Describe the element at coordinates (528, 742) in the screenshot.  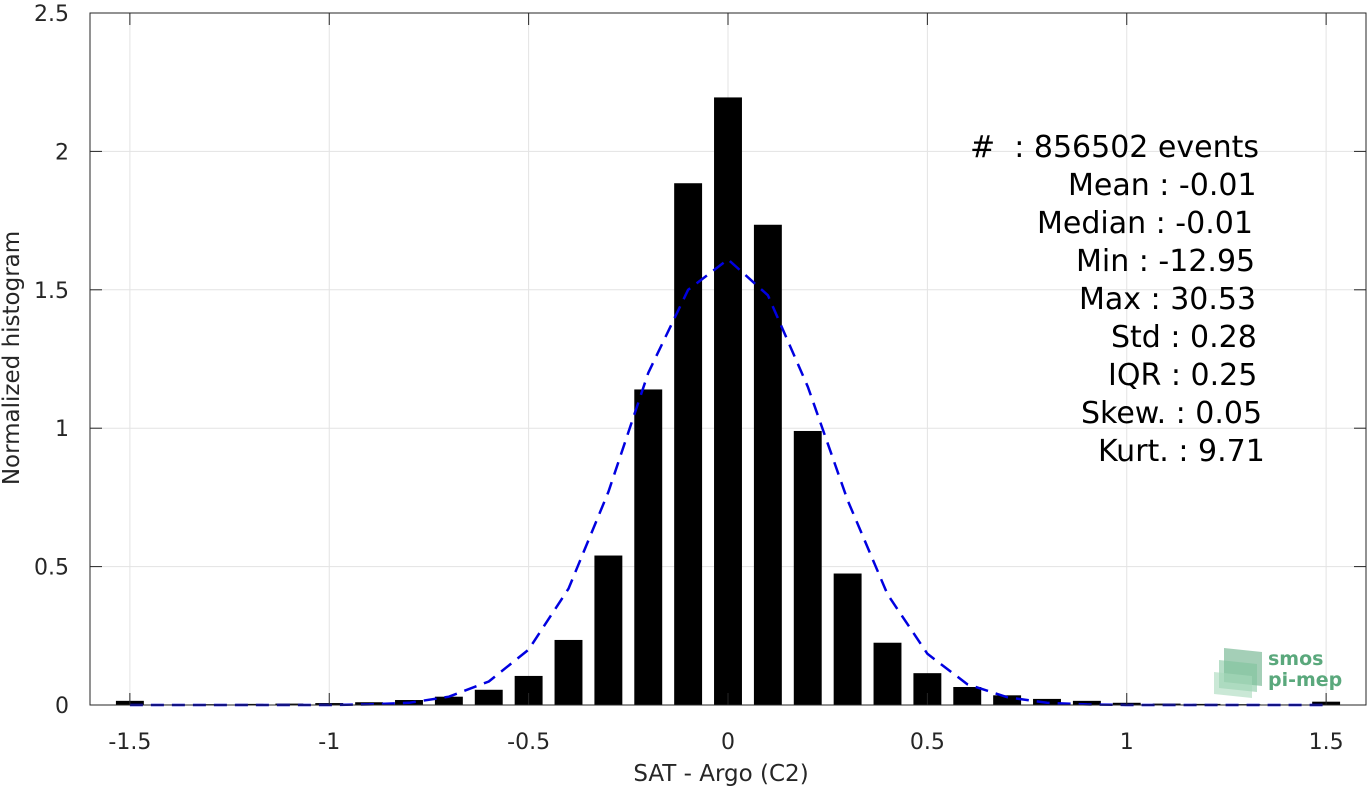
I see `x-tick-label: -0.5` at that location.